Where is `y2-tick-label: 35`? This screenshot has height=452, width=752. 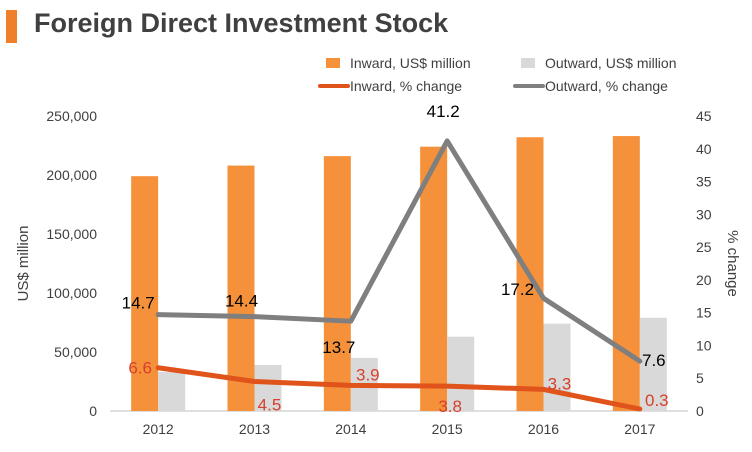 y2-tick-label: 35 is located at coordinates (704, 182).